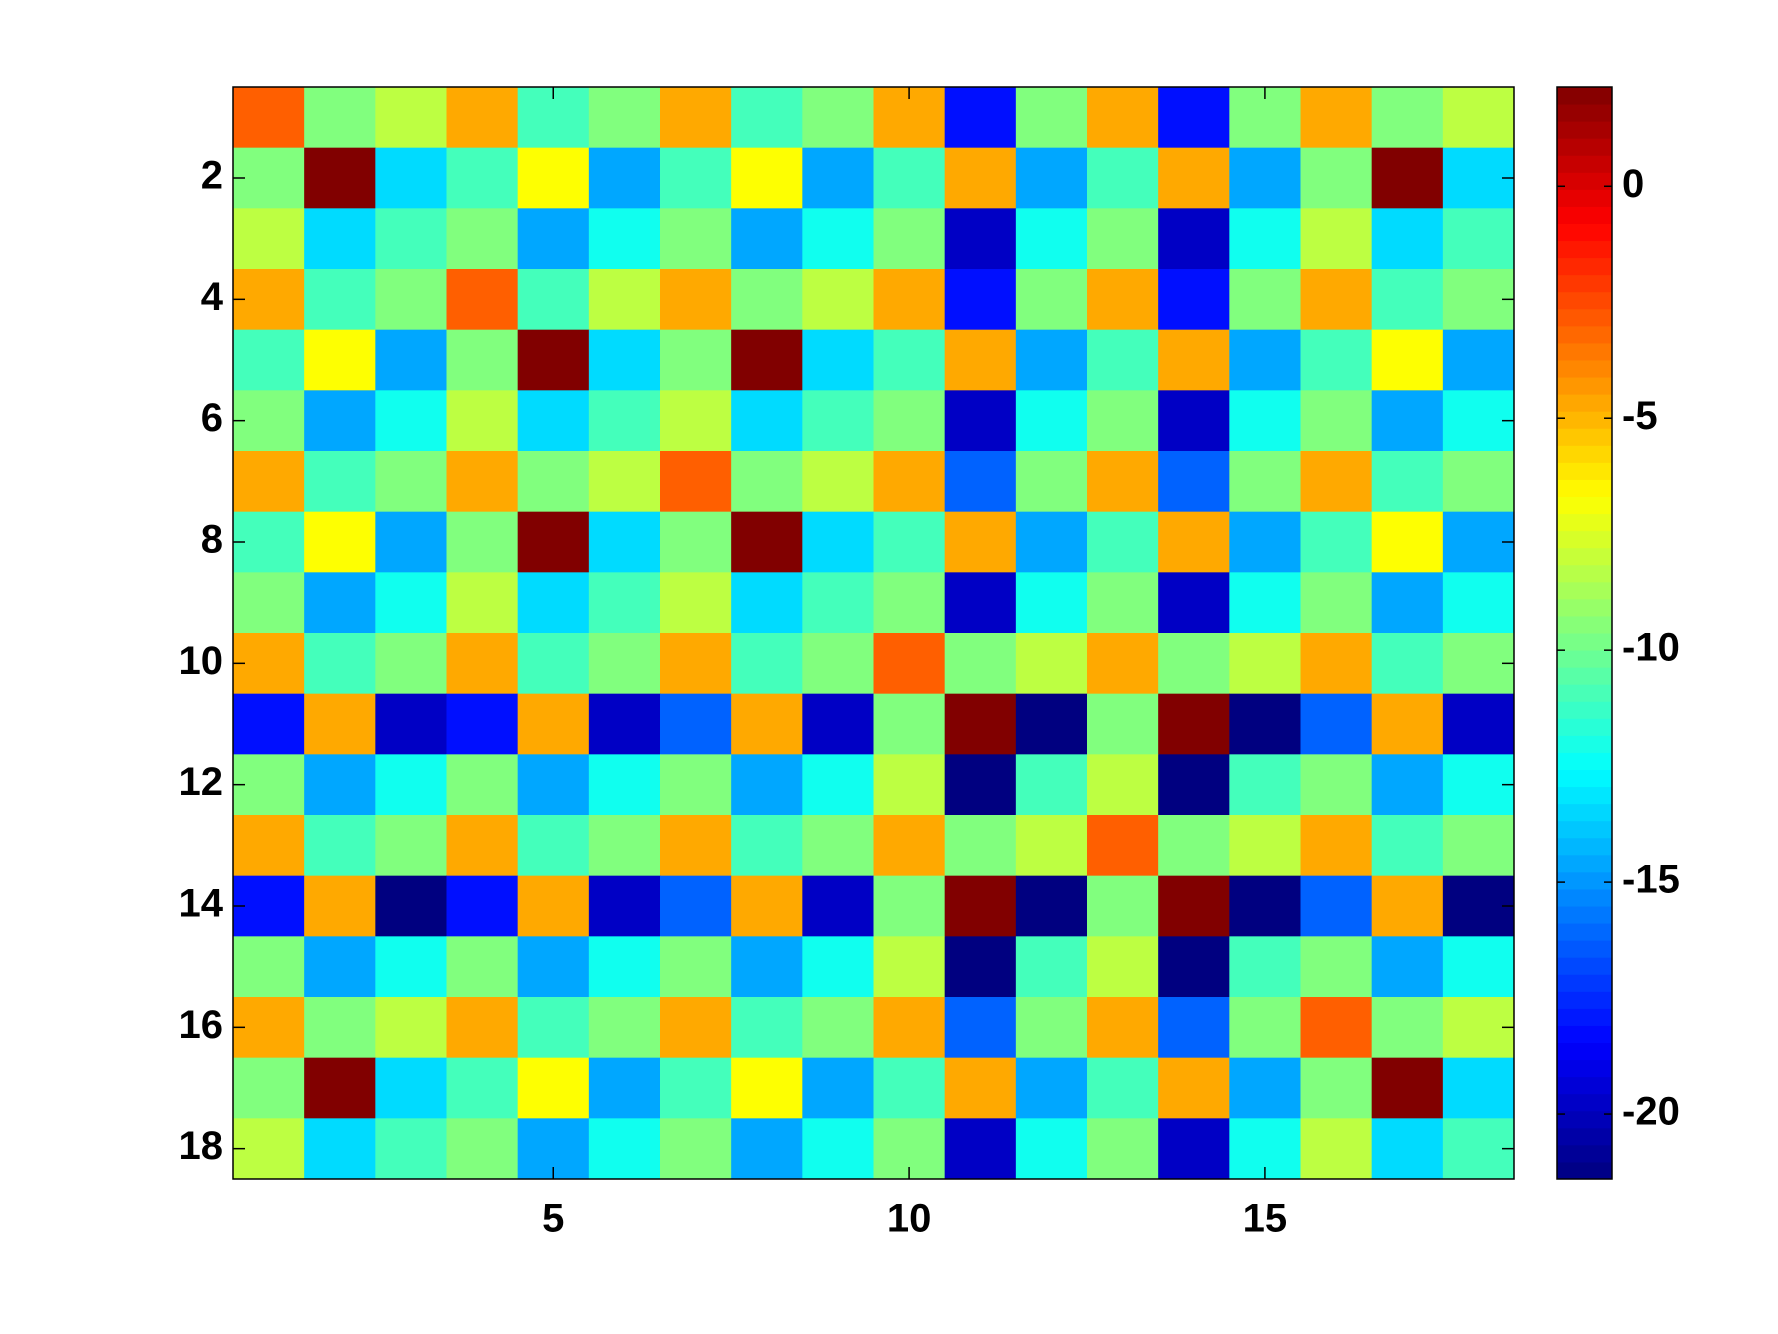 This screenshot has height=1334, width=1778. Describe the element at coordinates (1651, 880) in the screenshot. I see `colorbar-tick-label: -15` at that location.